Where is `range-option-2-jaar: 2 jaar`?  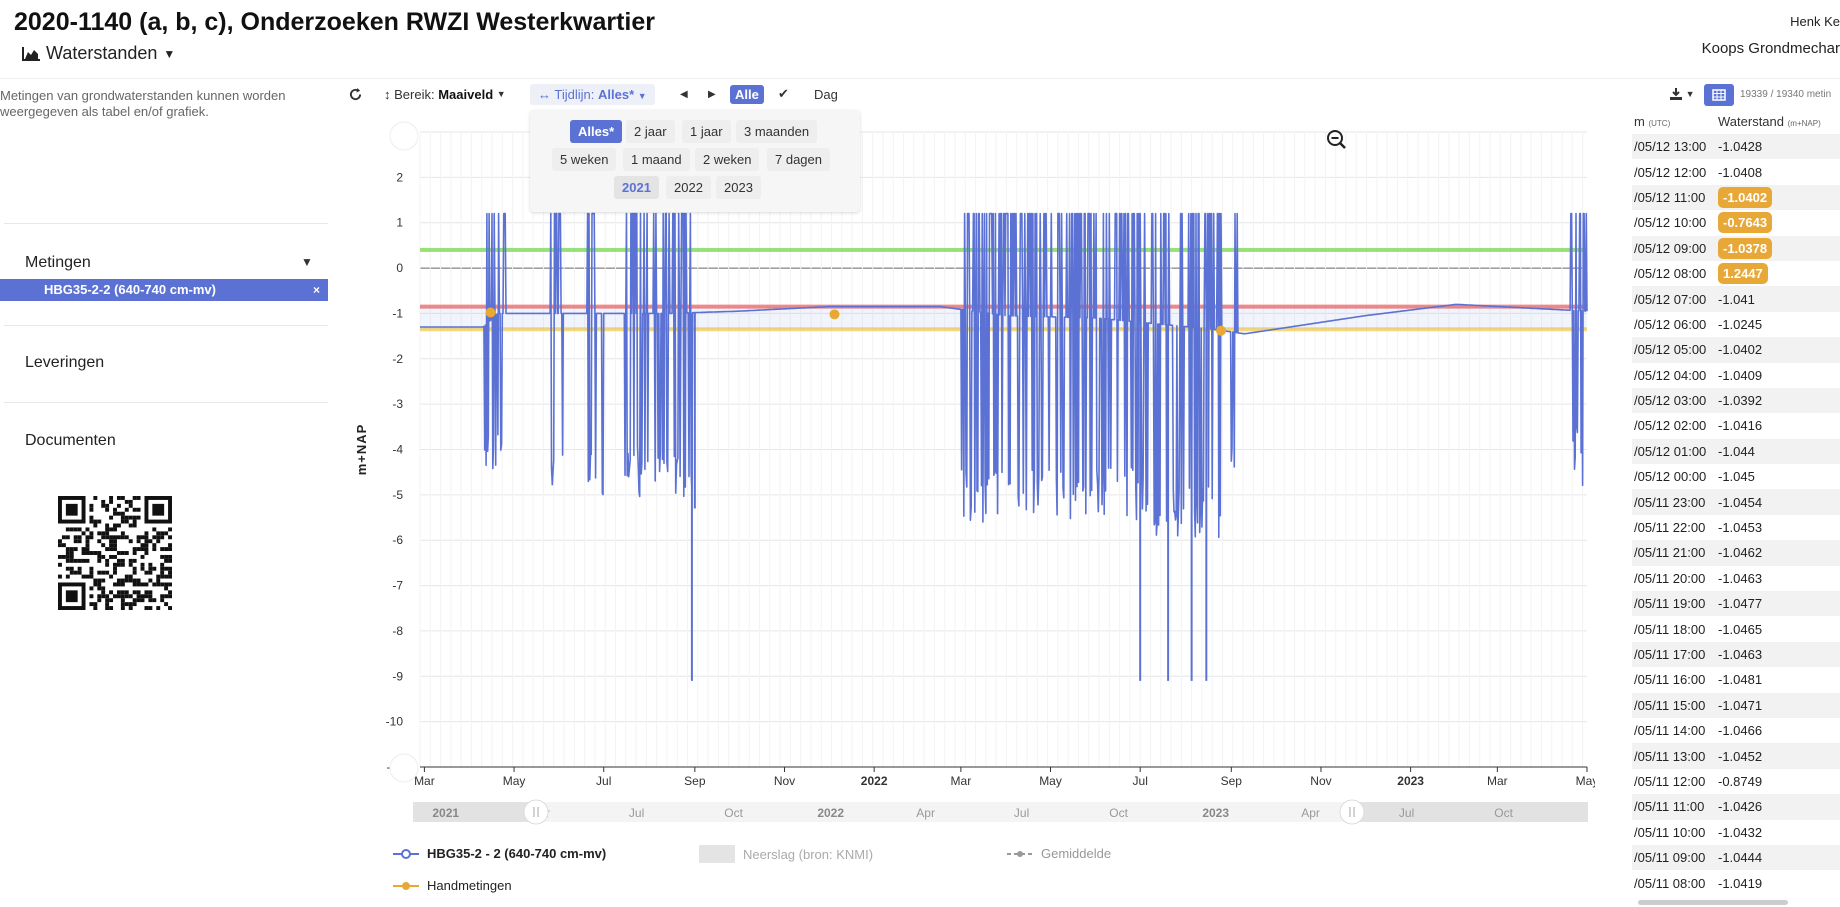
range-option-2-jaar: 2 jaar is located at coordinates (650, 131).